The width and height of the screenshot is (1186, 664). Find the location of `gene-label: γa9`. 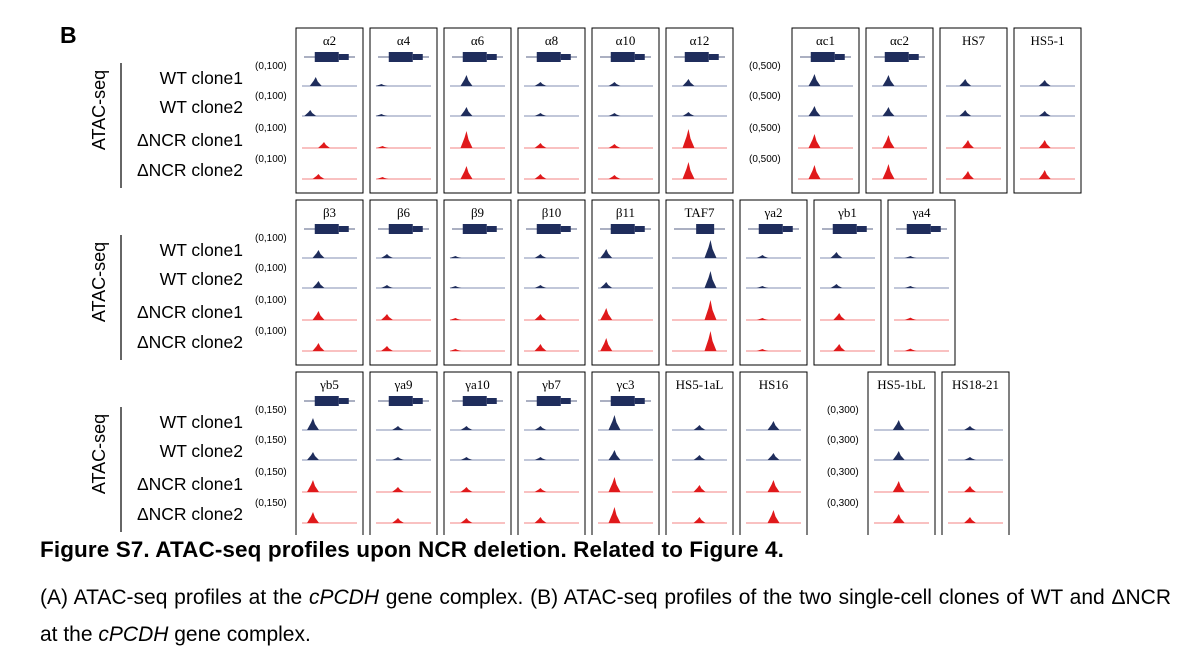

gene-label: γa9 is located at coordinates (402, 384).